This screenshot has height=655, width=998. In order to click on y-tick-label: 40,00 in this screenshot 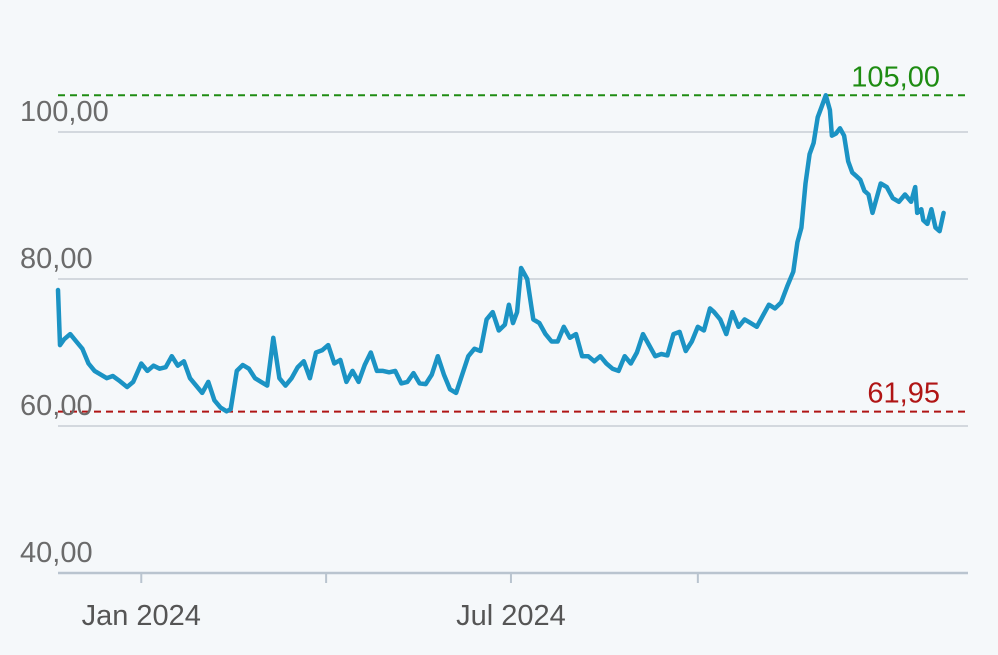, I will do `click(56, 553)`.